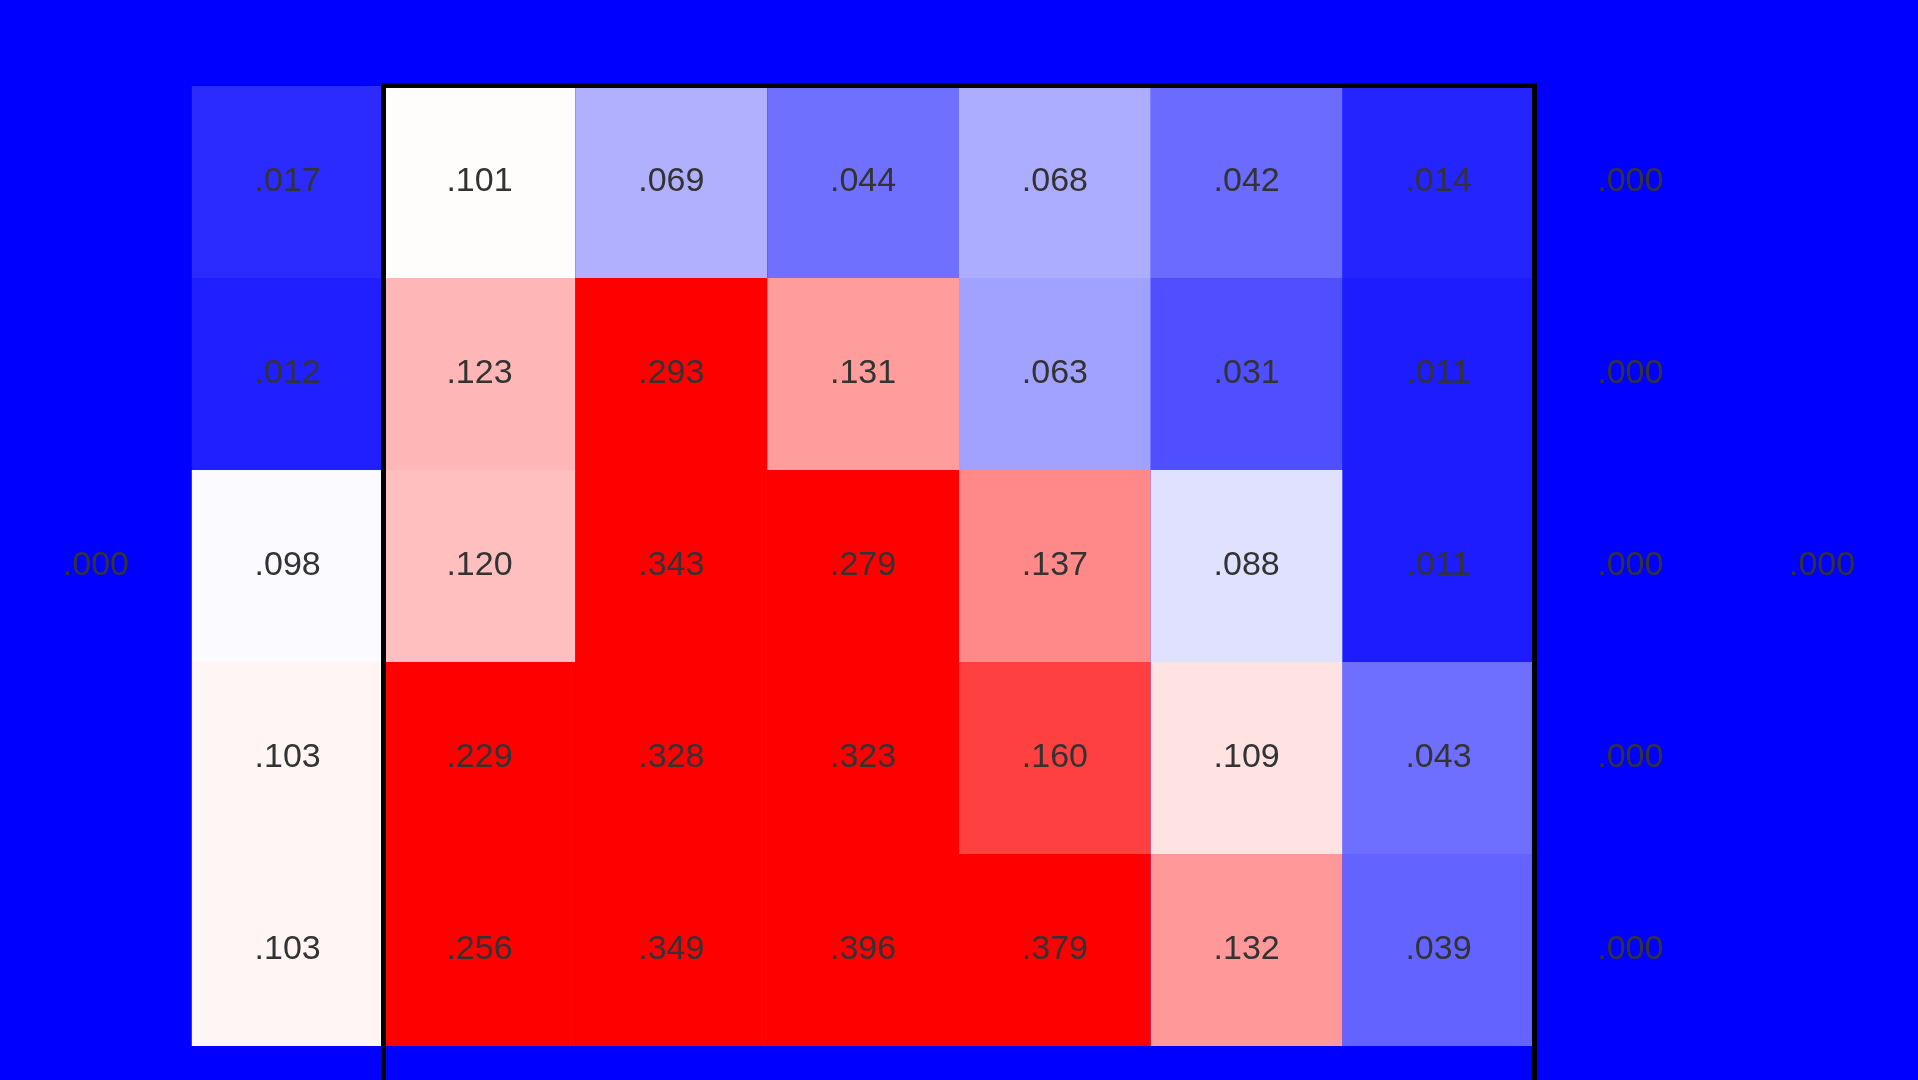 The image size is (1918, 1080). Describe the element at coordinates (1246, 947) in the screenshot. I see `data-label: .132` at that location.